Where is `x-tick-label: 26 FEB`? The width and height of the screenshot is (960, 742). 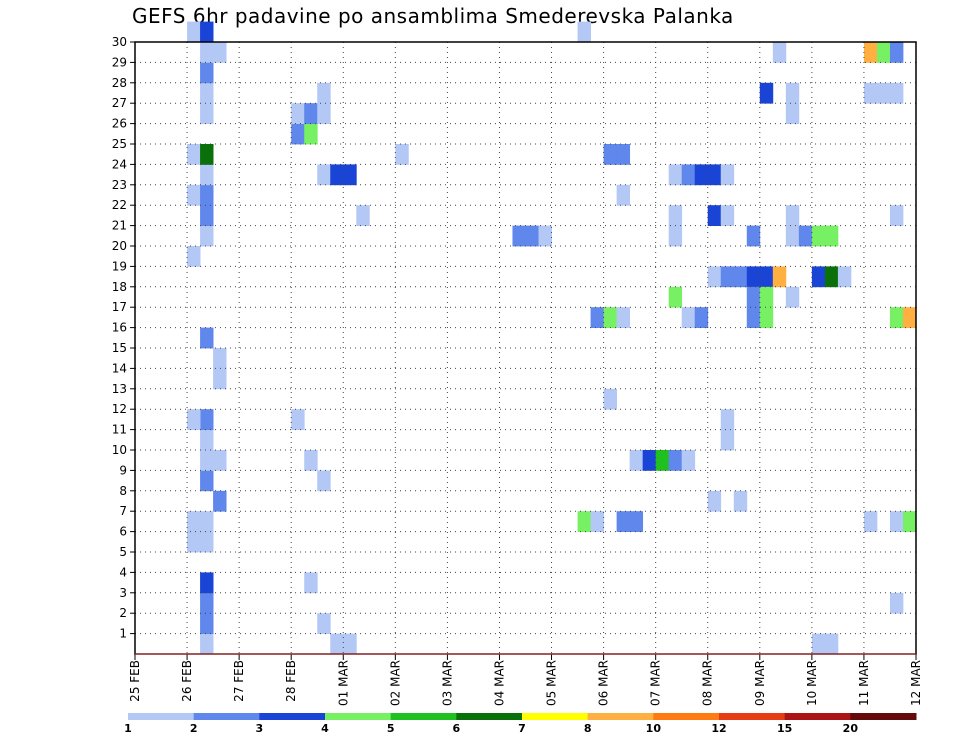
x-tick-label: 26 FEB is located at coordinates (187, 681).